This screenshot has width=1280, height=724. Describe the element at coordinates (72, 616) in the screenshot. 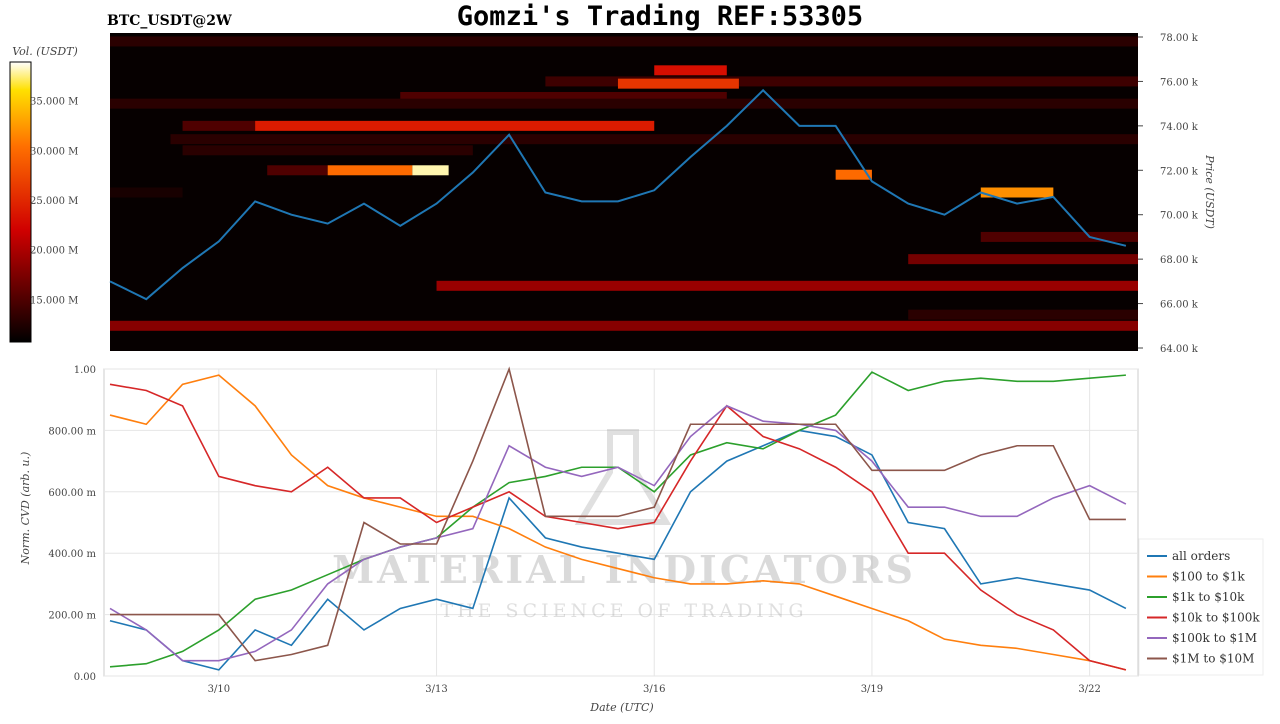

I see `cvd-y-tick-label: 200.00 m` at that location.